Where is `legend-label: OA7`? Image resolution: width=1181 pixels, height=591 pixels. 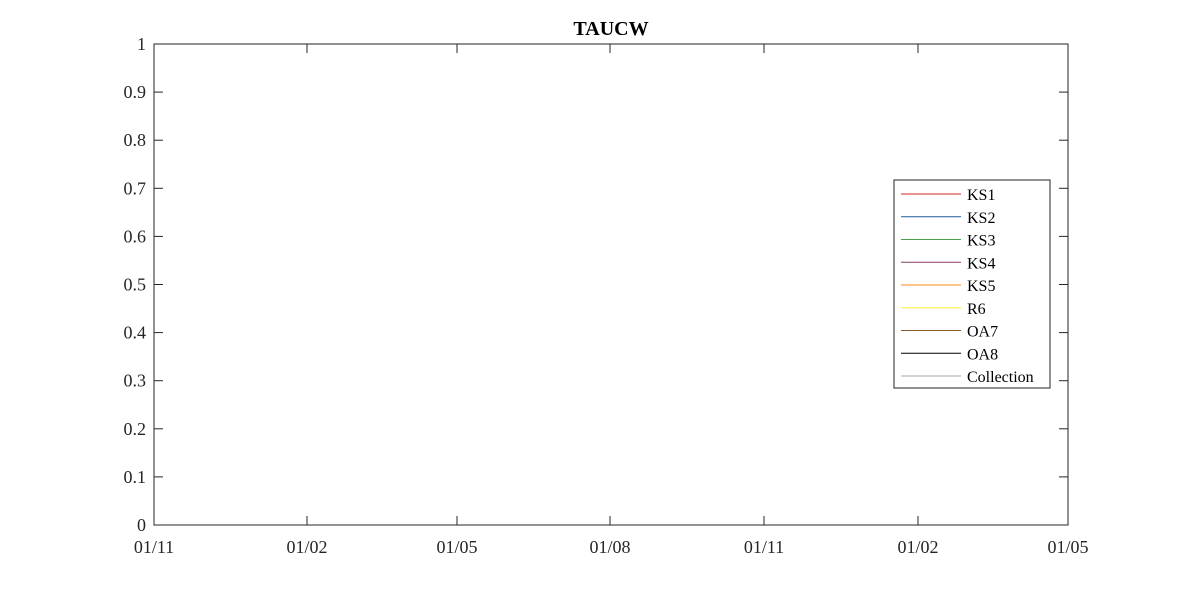 legend-label: OA7 is located at coordinates (982, 332).